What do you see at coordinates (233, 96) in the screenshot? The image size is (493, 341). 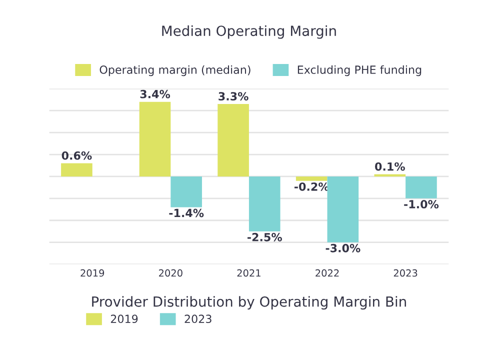 I see `data-label: 3.3%` at bounding box center [233, 96].